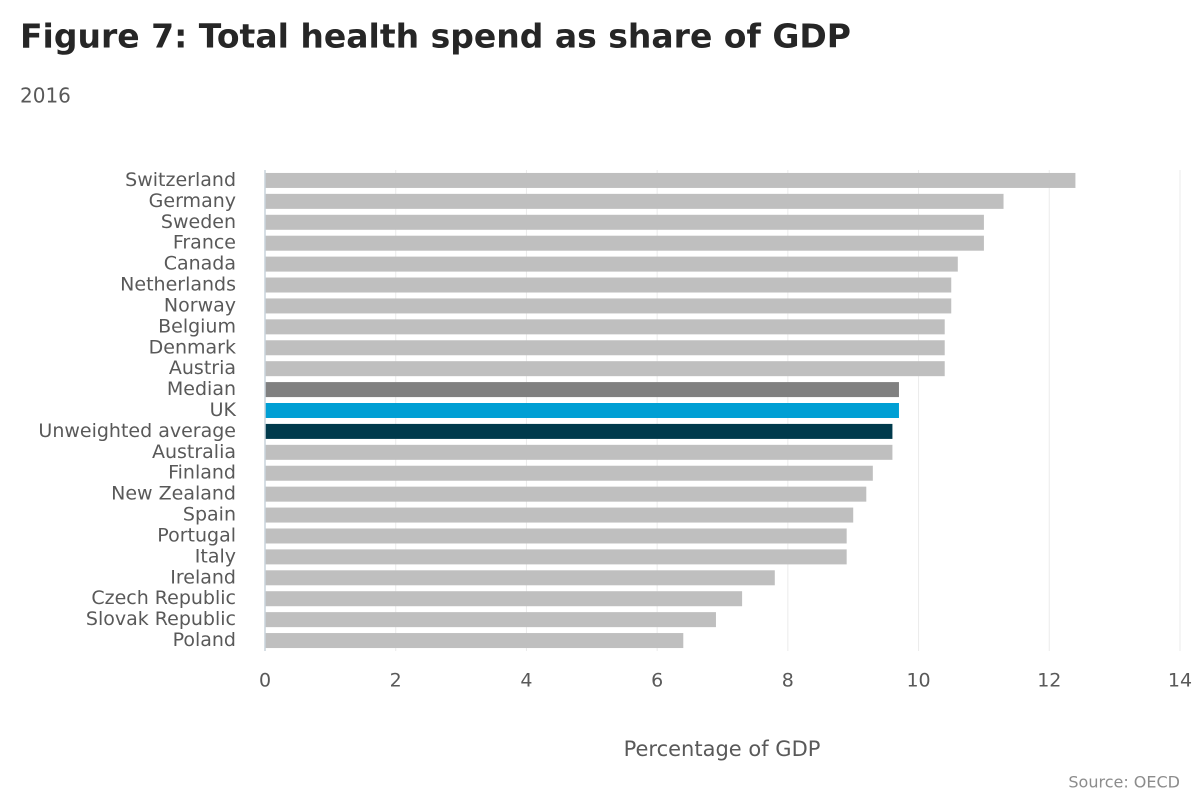 The height and width of the screenshot is (800, 1200). I want to click on y-tick-label: Germany, so click(192, 201).